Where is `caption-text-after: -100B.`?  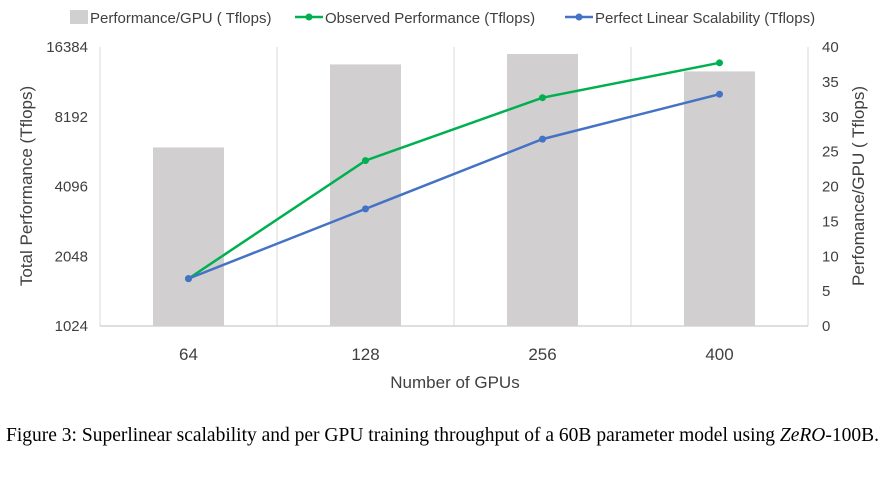
caption-text-after: -100B. is located at coordinates (852, 435).